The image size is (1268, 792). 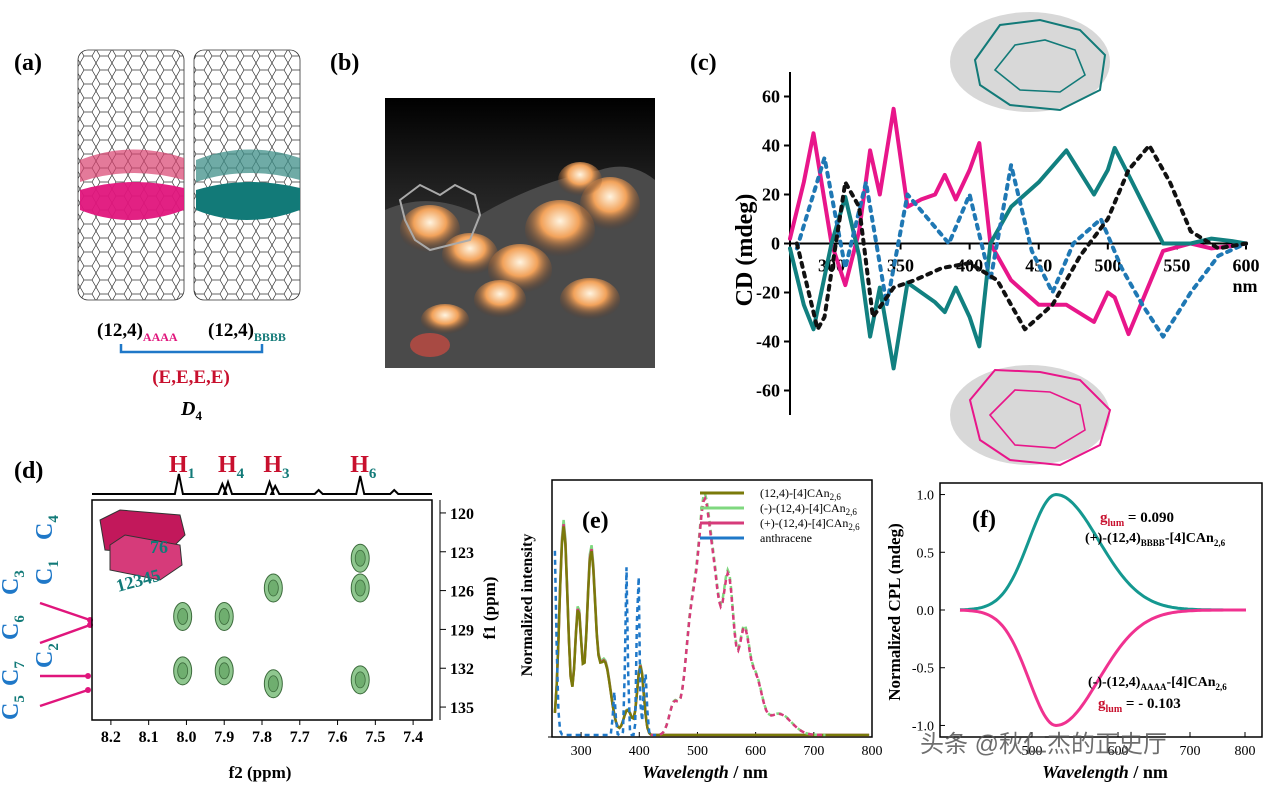 I want to click on d-xlabel: f2 (ppm), so click(x=260, y=772).